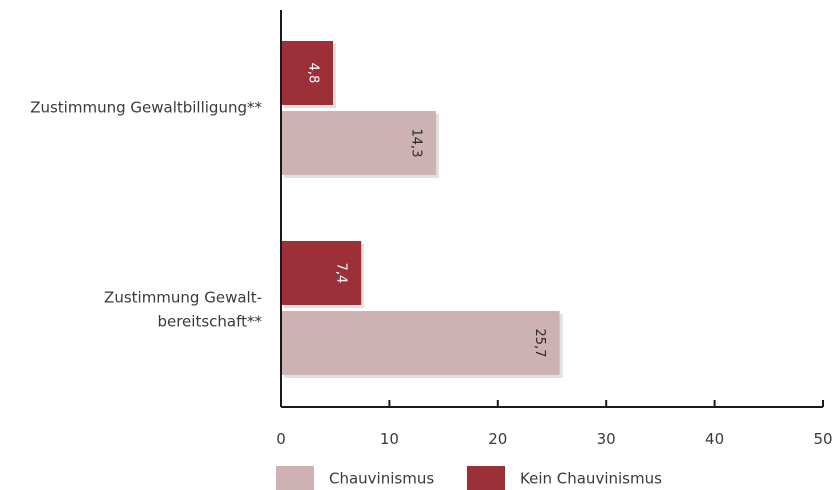  What do you see at coordinates (341, 273) in the screenshot?
I see `data-label-1-0: 7,4` at bounding box center [341, 273].